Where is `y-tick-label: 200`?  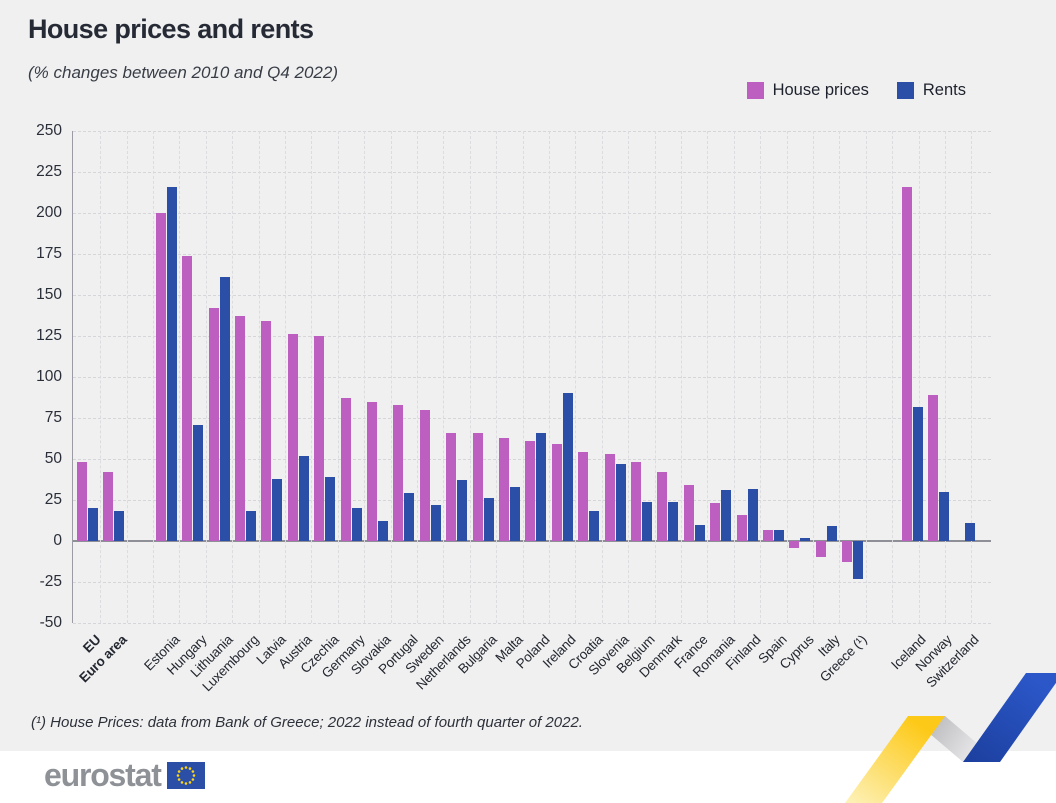 y-tick-label: 200 is located at coordinates (49, 212).